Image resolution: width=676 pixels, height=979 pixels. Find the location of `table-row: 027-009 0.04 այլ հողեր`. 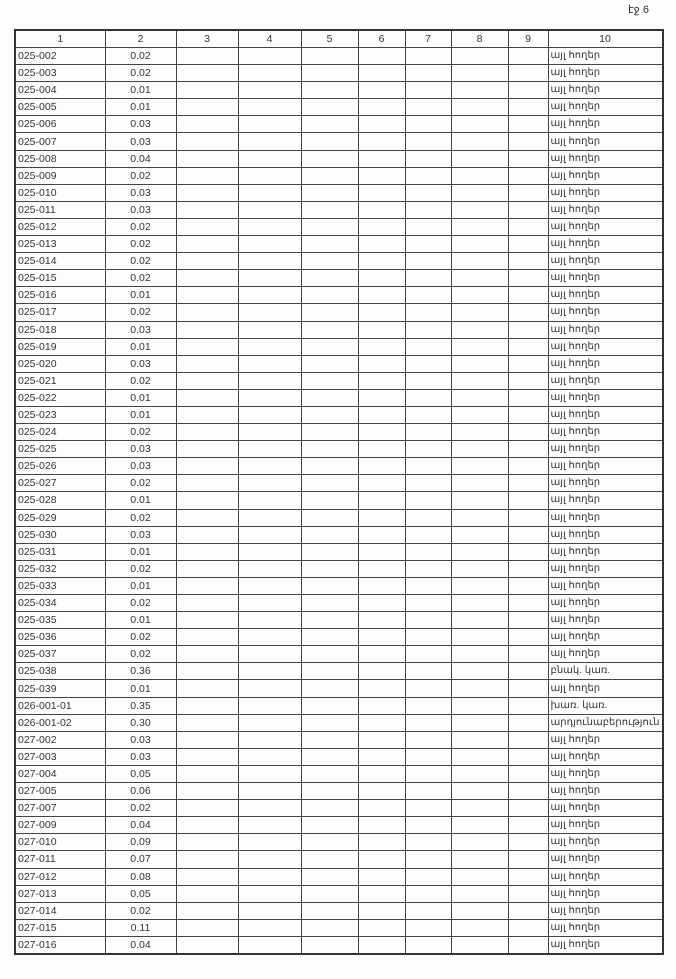

table-row: 027-009 0.04 այլ հողեր is located at coordinates (339, 825).